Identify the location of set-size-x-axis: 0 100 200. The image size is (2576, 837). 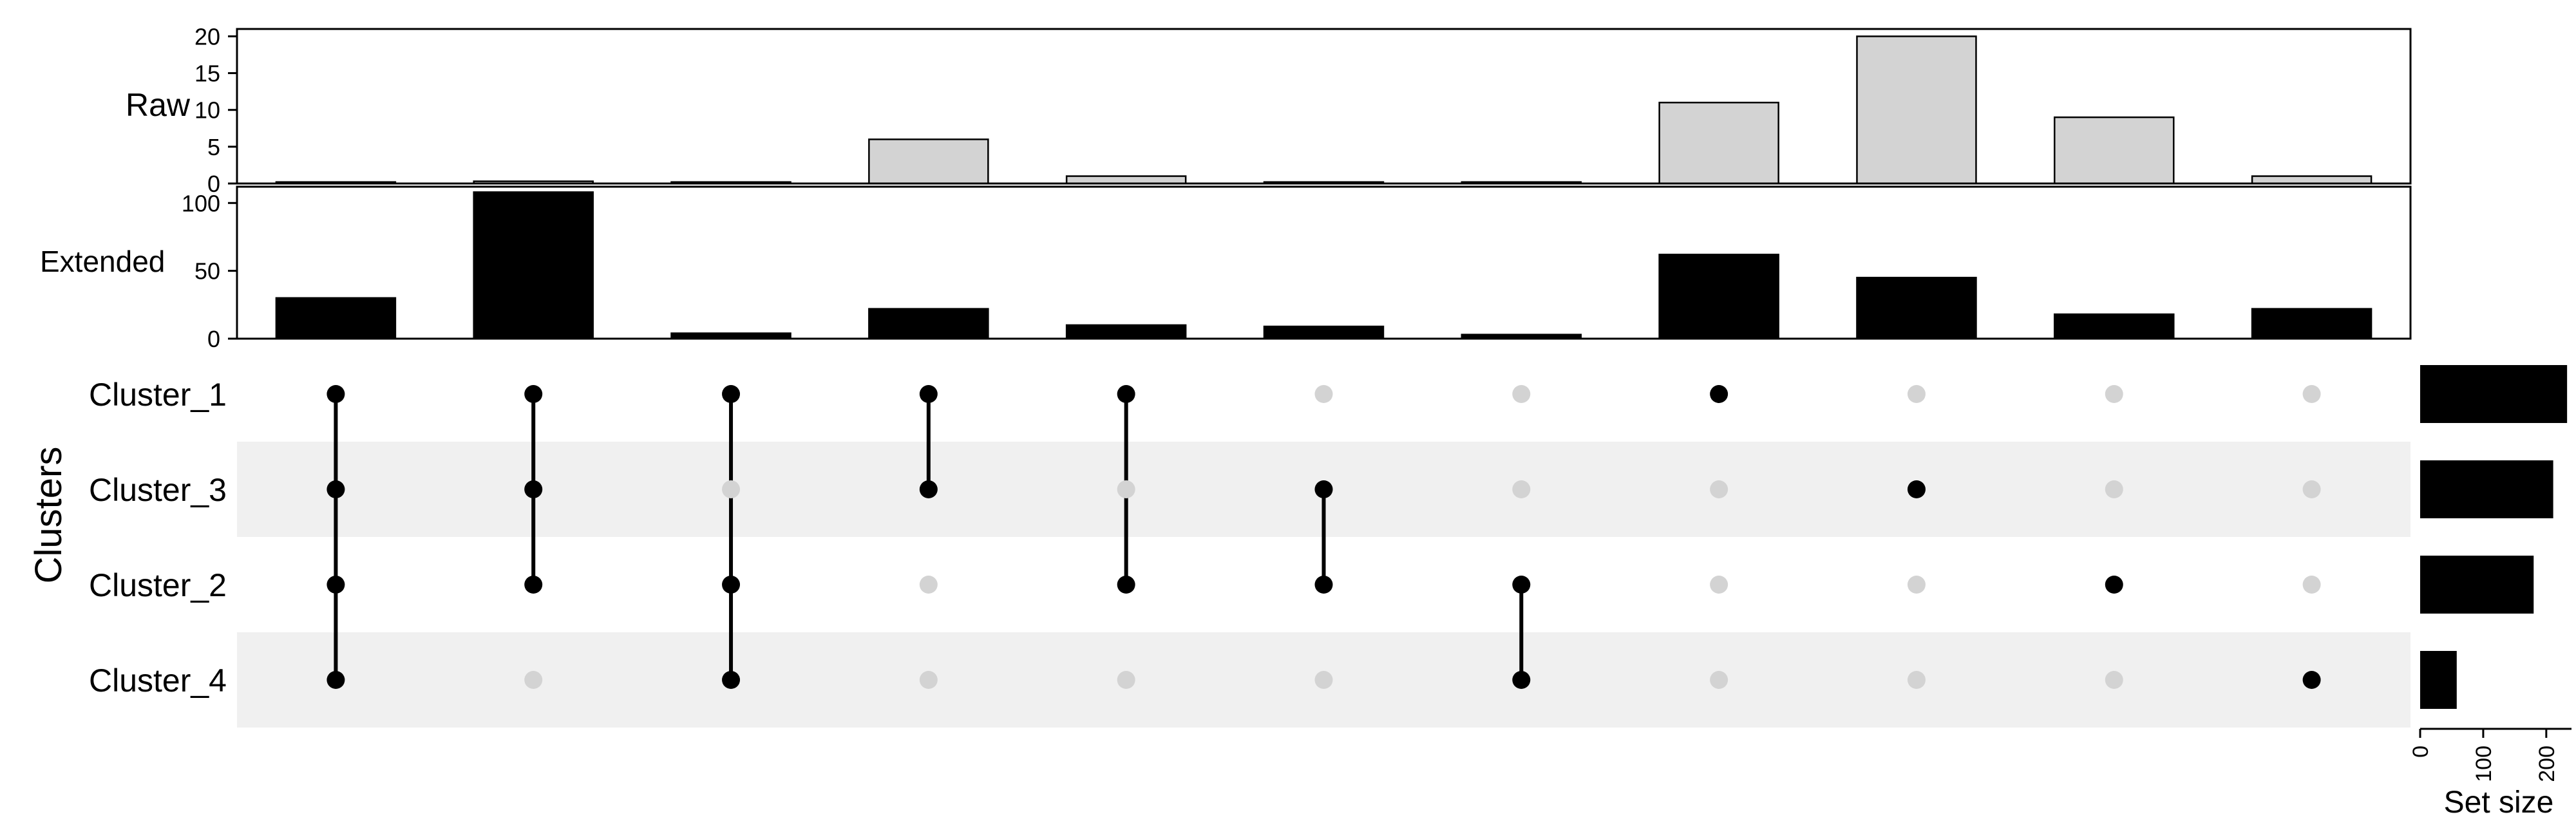
(2490, 755).